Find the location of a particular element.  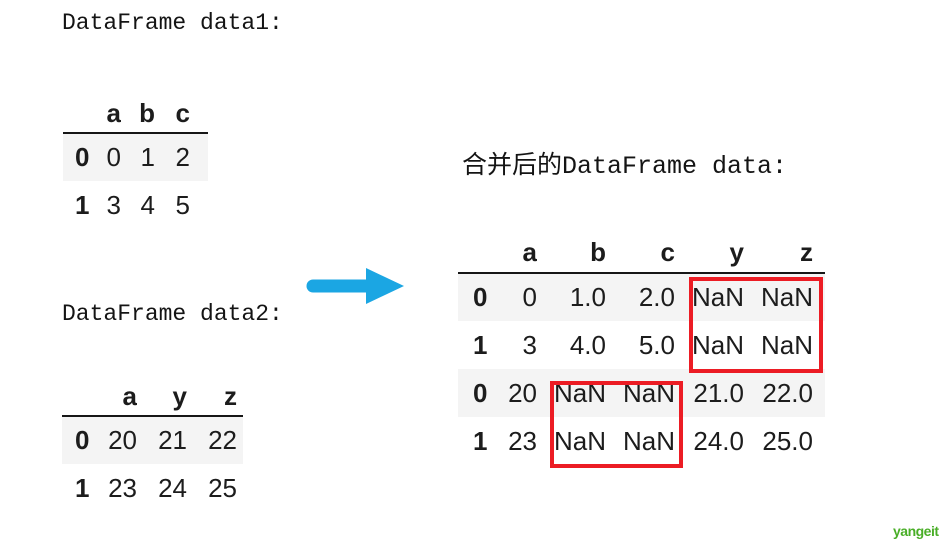

table-row: 1 23 NaN NaN 24.0 25.0 is located at coordinates (641, 441).